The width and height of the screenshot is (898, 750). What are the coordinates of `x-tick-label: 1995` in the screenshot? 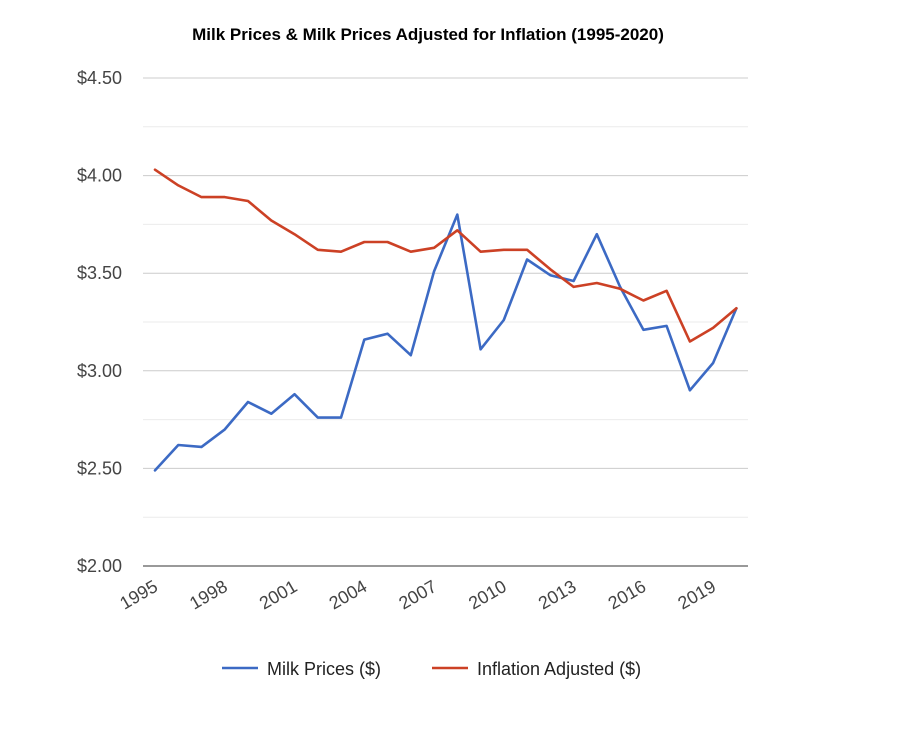 It's located at (138, 594).